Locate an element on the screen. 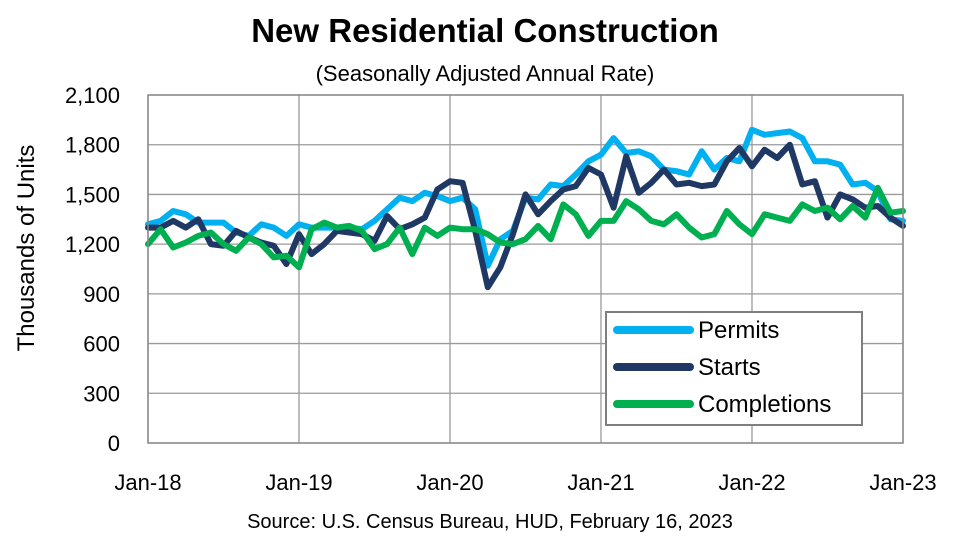 This screenshot has width=957, height=551. x-tick-label: Jan-19 is located at coordinates (298, 482).